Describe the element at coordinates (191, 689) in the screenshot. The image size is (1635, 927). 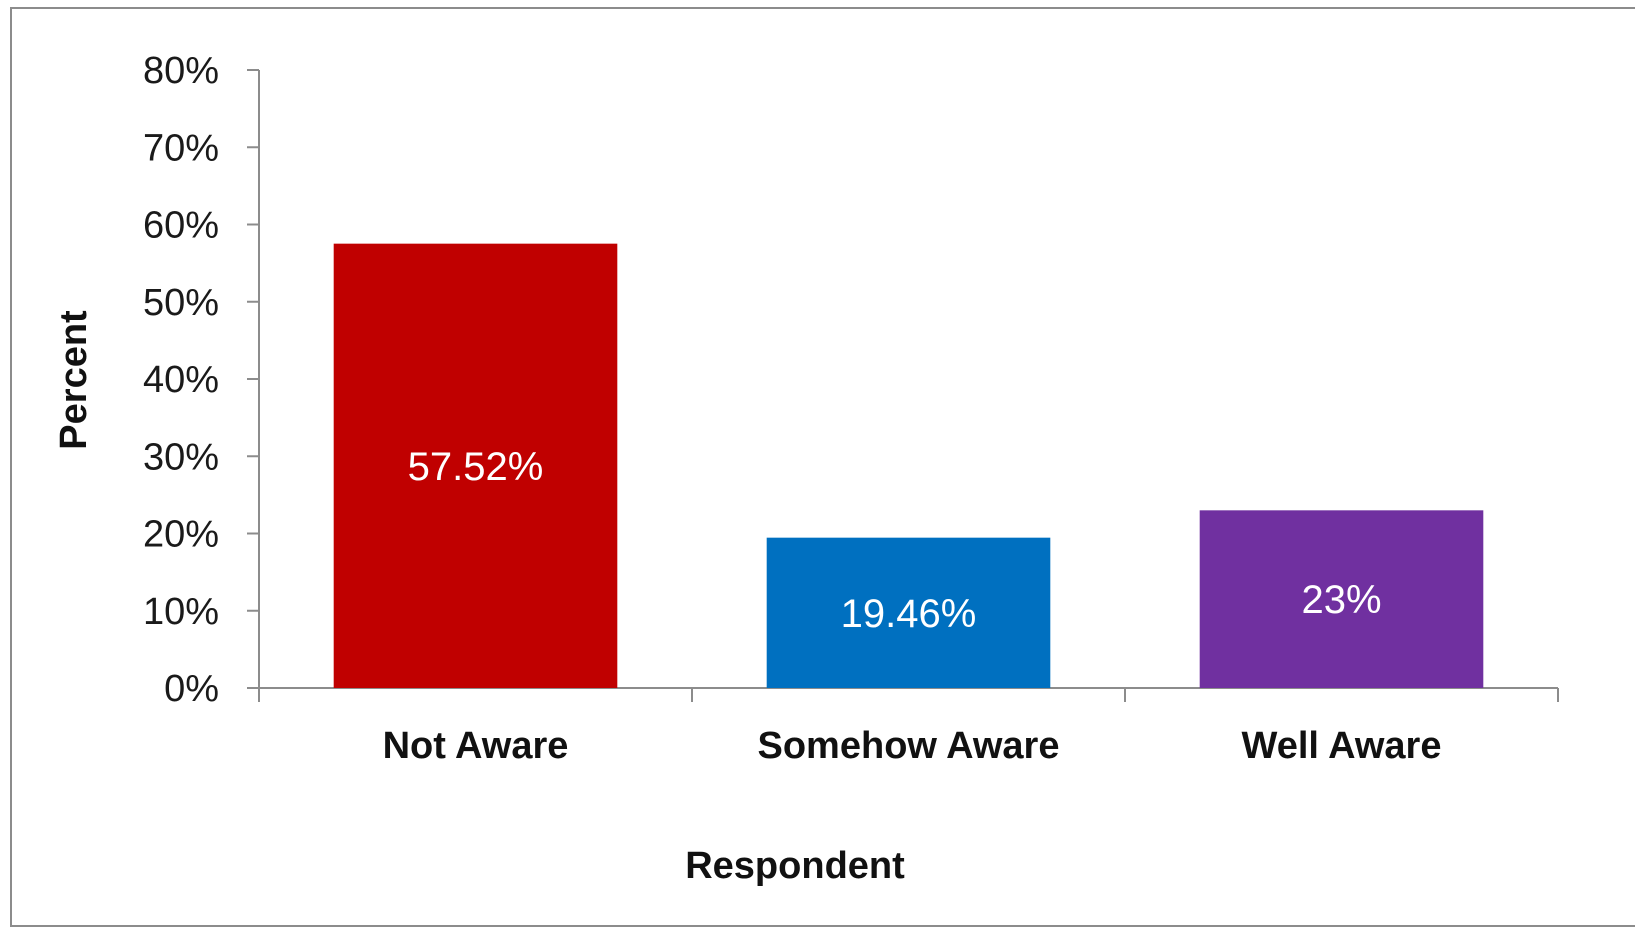
I see `y-tick-label: 0%` at that location.